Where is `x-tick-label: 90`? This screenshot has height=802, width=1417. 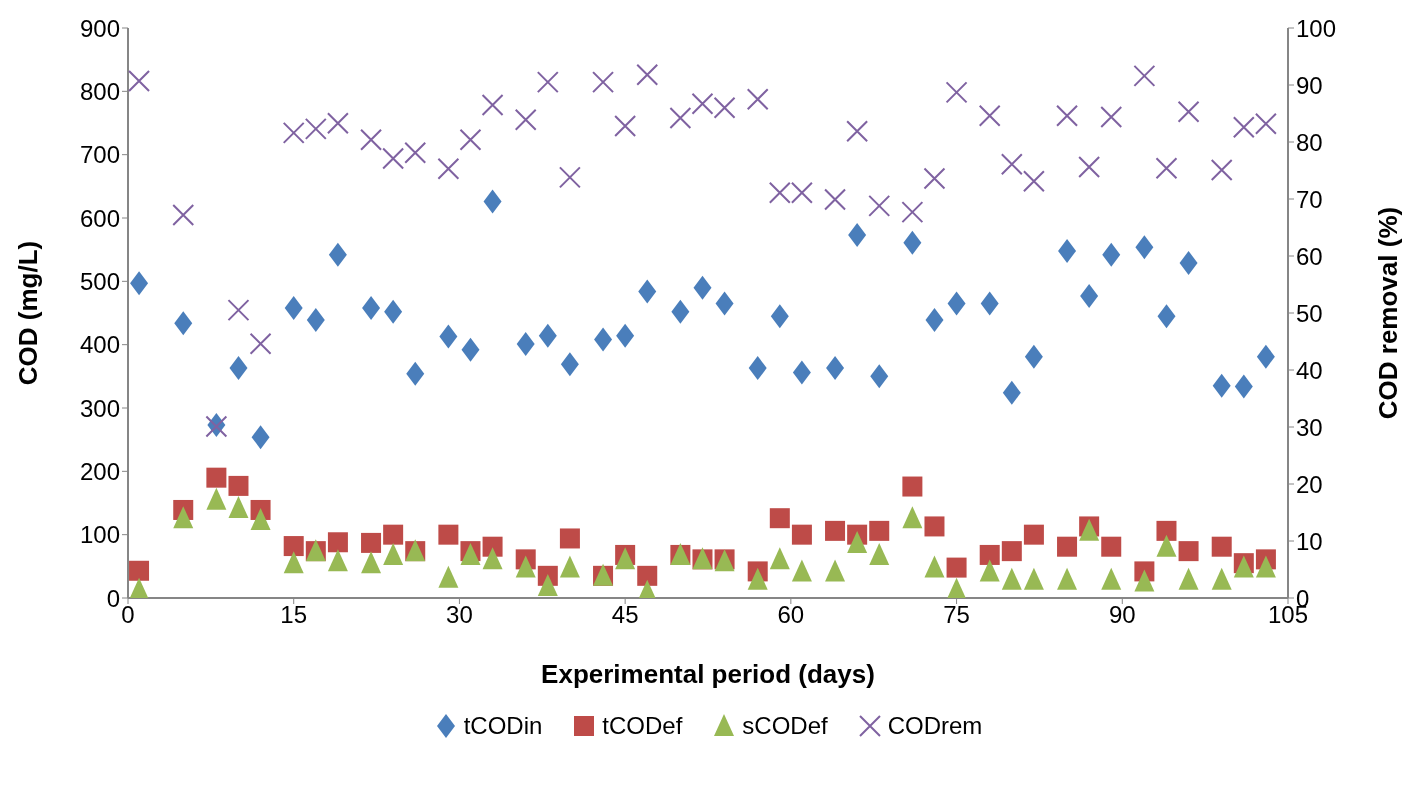
x-tick-label: 90 is located at coordinates (1122, 615).